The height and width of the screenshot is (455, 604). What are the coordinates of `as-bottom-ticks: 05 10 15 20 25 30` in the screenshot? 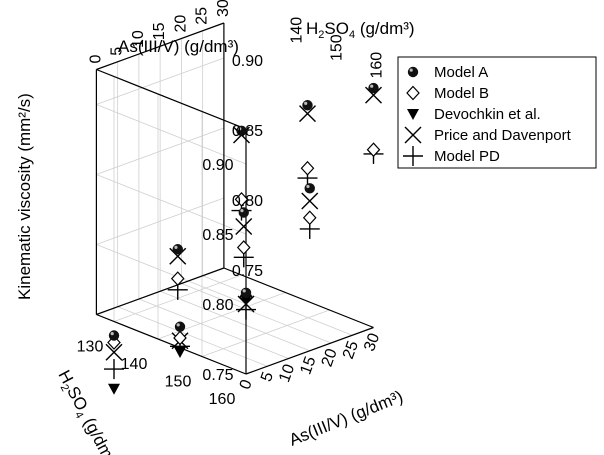 It's located at (310, 361).